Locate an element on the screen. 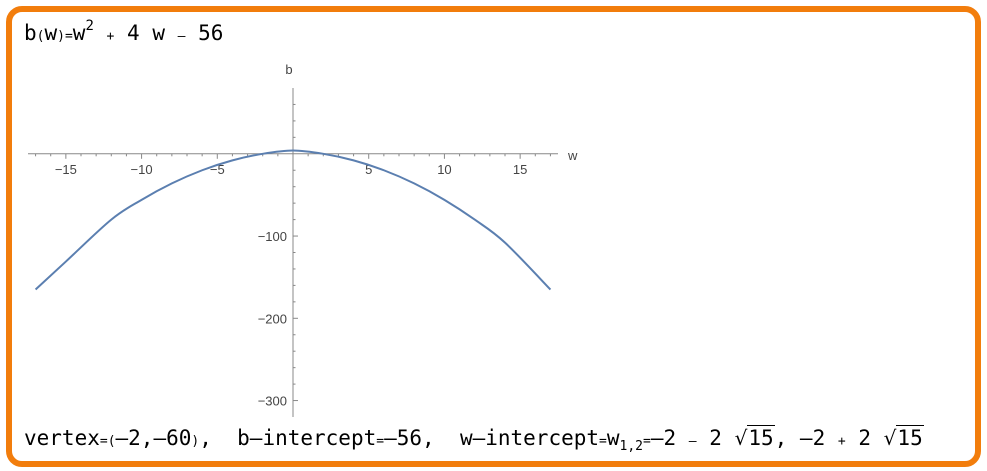 The width and height of the screenshot is (987, 471). x-tick-label: −10 is located at coordinates (142, 169).